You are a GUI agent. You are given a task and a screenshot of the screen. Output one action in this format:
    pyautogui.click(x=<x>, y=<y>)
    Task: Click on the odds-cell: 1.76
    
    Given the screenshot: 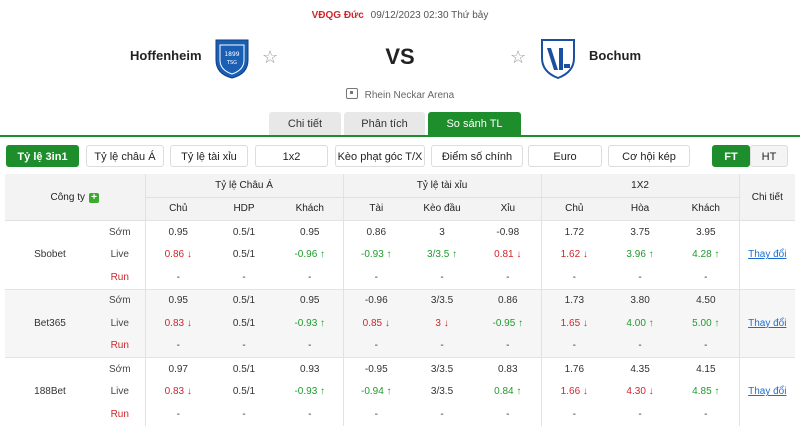 What is the action you would take?
    pyautogui.click(x=574, y=369)
    